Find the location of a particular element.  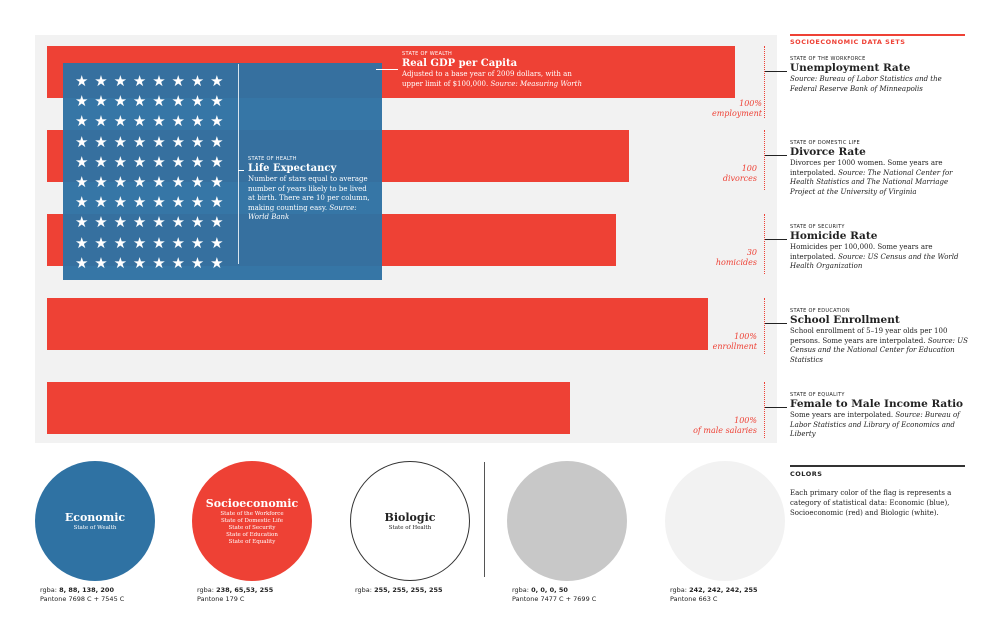

colors-top-rule is located at coordinates (877, 466).